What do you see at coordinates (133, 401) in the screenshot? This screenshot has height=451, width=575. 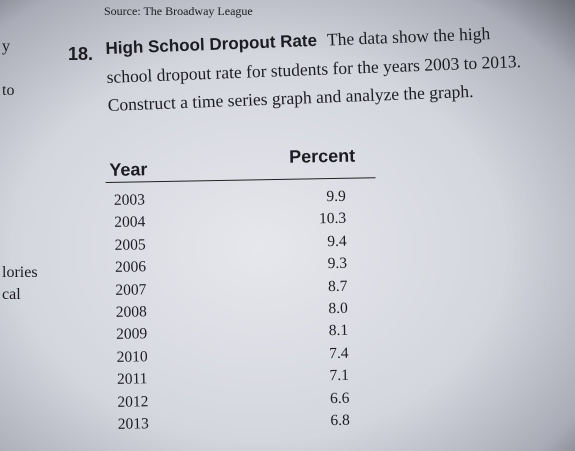 I see `year-cell: 2012` at bounding box center [133, 401].